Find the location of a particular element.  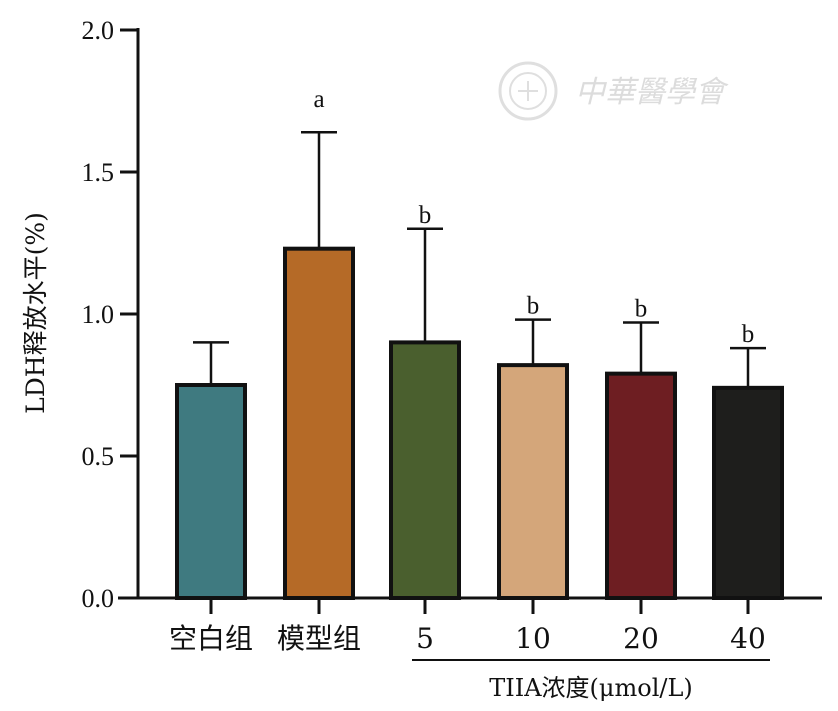

y-tick-label: 0.0 is located at coordinates (98, 598).